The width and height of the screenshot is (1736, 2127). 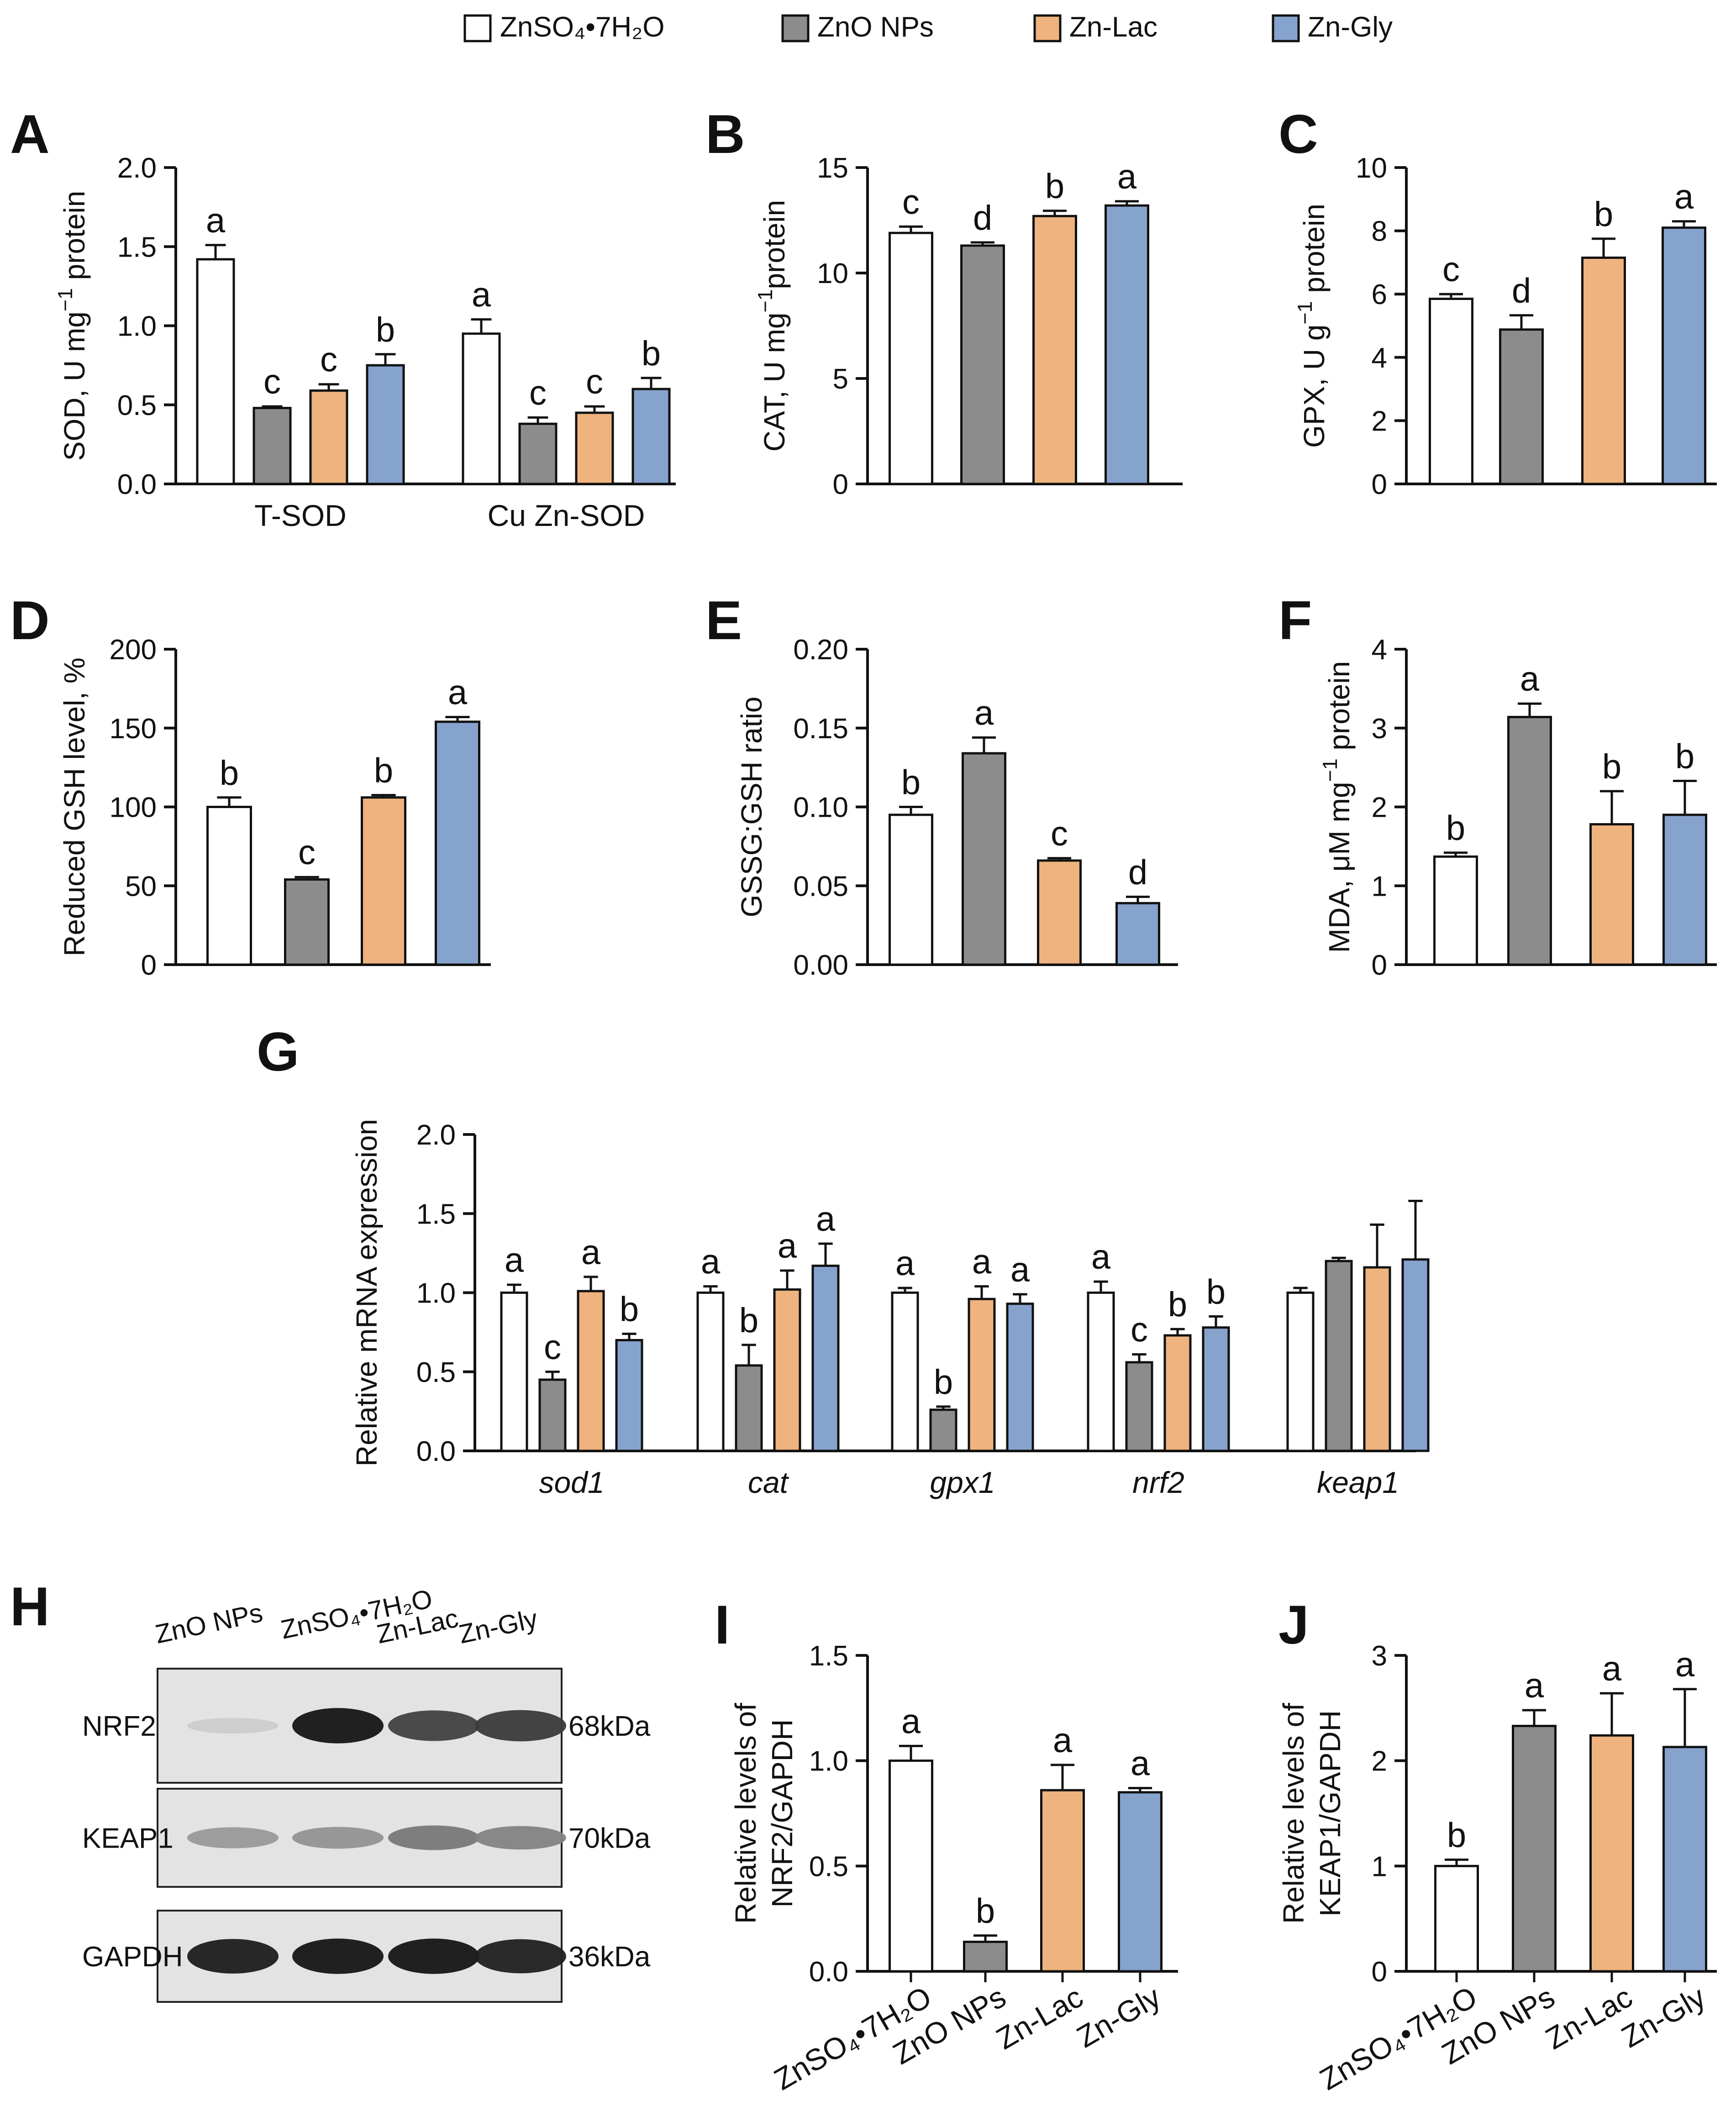 I want to click on legend-item-zno: ZnO NPs, so click(x=857, y=27).